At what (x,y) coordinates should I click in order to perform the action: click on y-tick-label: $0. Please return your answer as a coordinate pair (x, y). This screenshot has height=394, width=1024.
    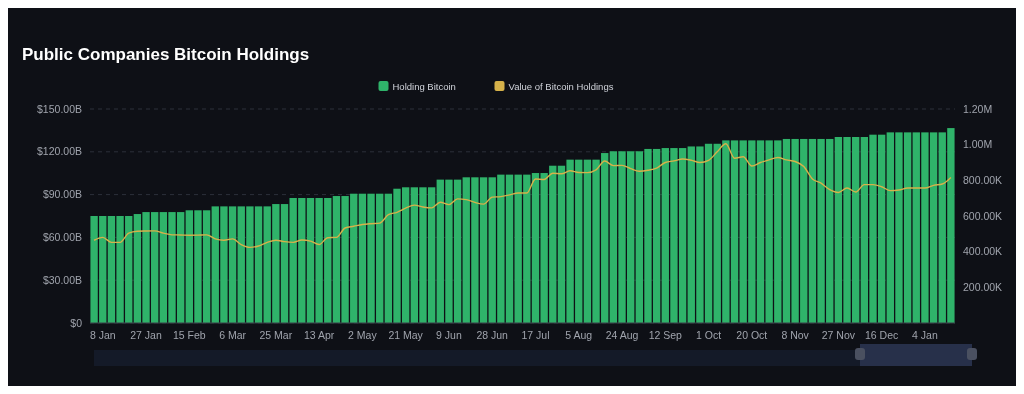
    Looking at the image, I should click on (76, 322).